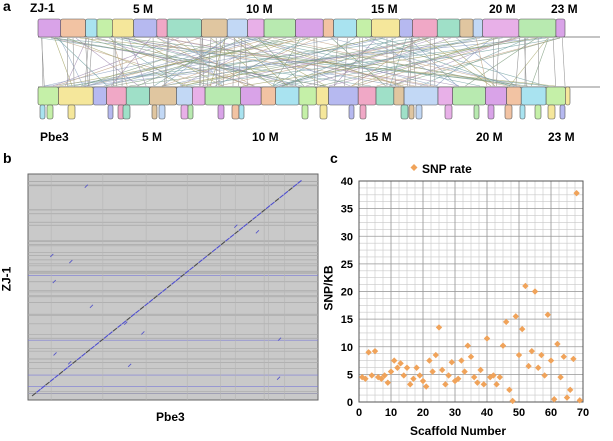 The height and width of the screenshot is (441, 613). I want to click on bottom-tick-20m: 20 M, so click(489, 137).